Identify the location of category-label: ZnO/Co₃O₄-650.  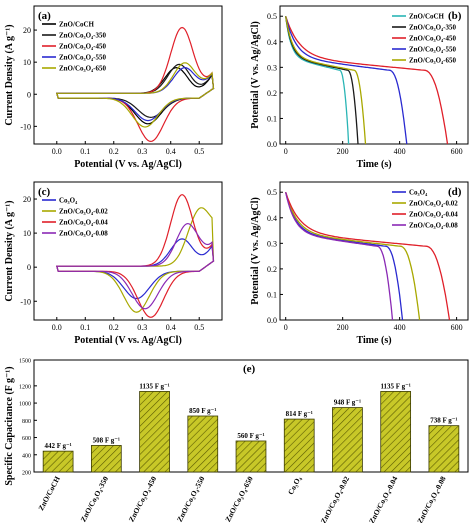
(239, 499).